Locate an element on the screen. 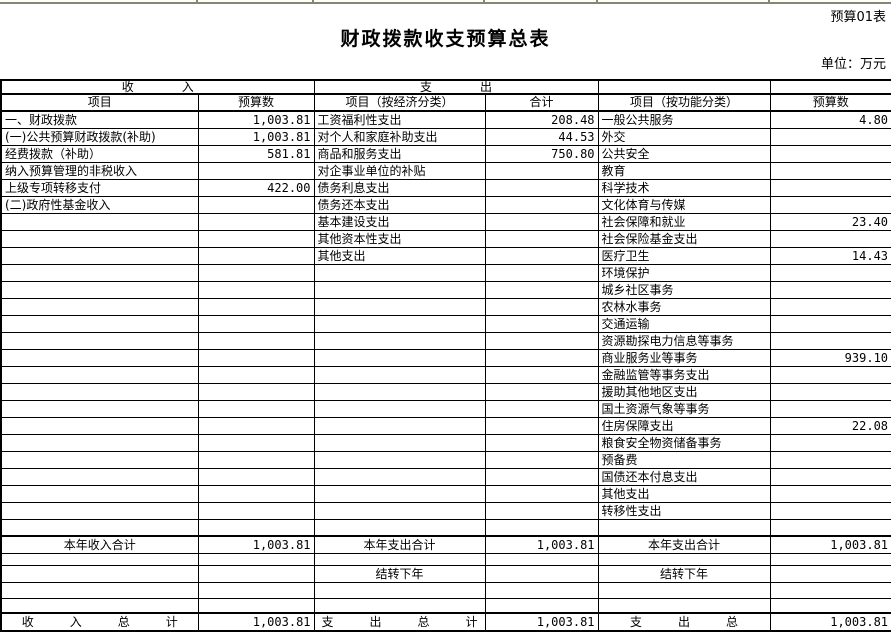 Image resolution: width=891 pixels, height=642 pixels. functional-item-label: 农林水事务 is located at coordinates (684, 307).